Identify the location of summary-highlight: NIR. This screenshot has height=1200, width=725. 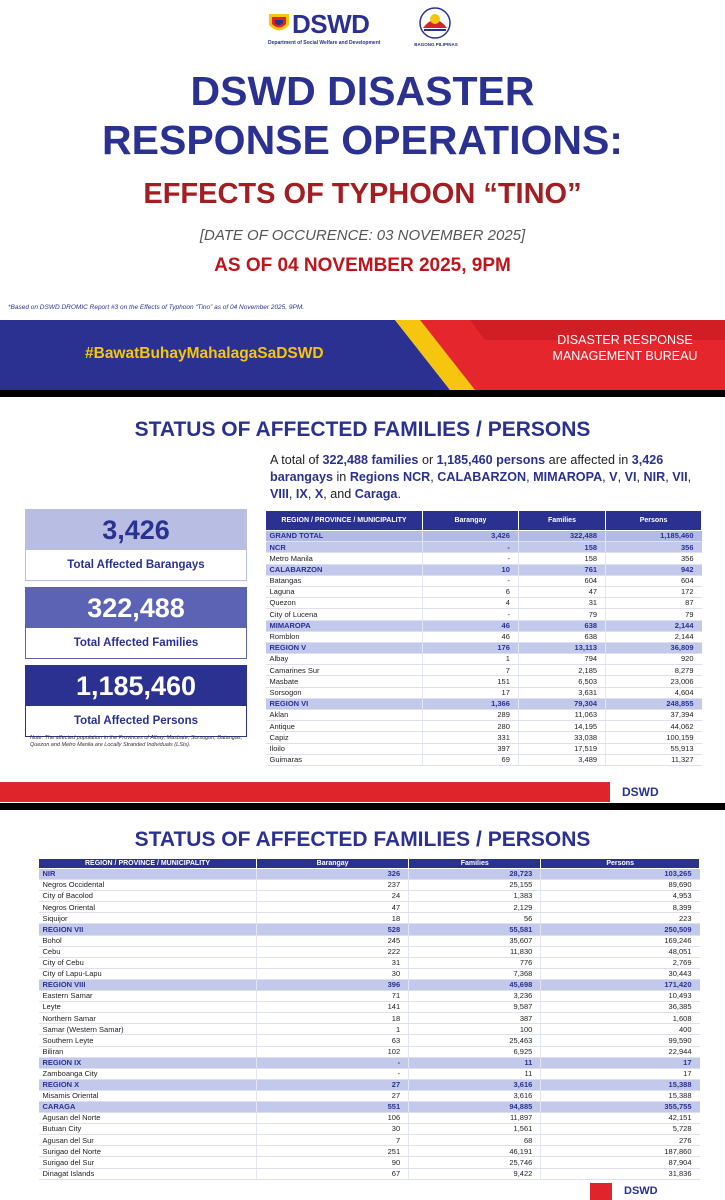
(654, 477).